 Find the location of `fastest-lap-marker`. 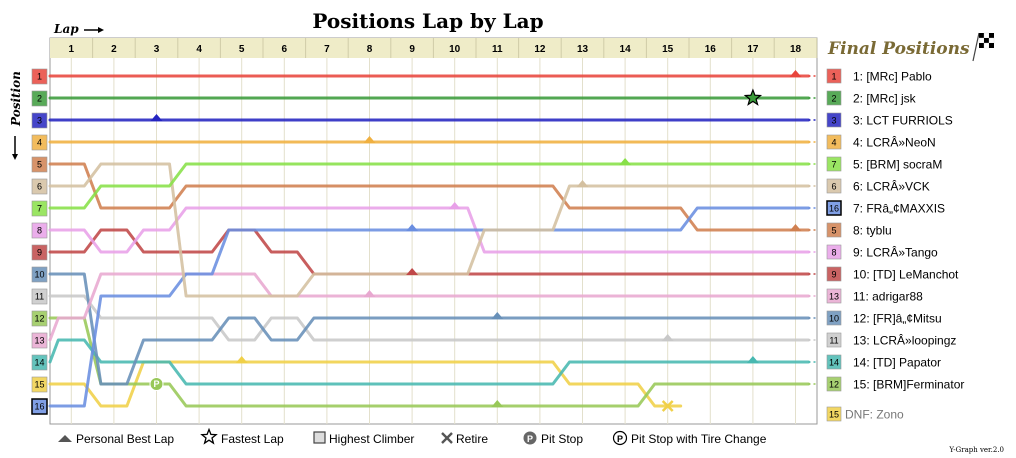

fastest-lap-marker is located at coordinates (753, 97).